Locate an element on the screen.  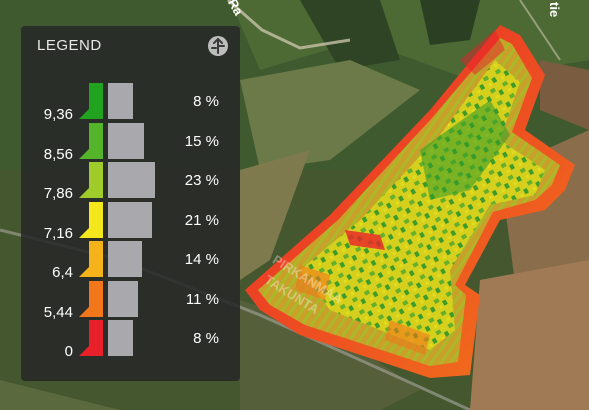
legend-value-label: 5,44 is located at coordinates (58, 312).